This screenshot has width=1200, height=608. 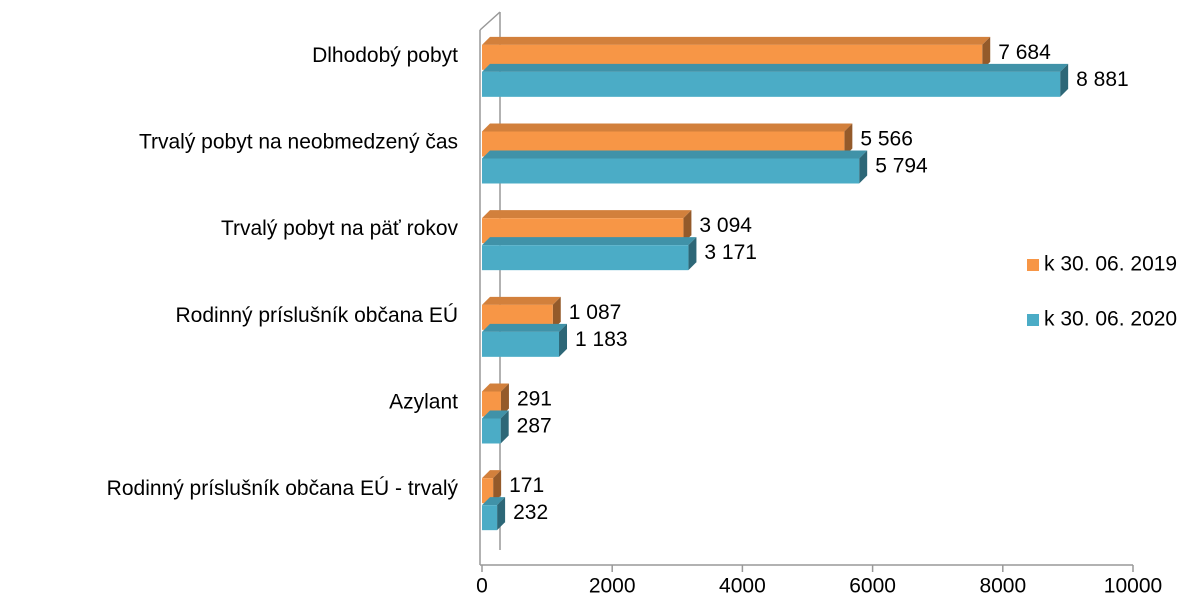 What do you see at coordinates (595, 312) in the screenshot?
I see `data-label: 1 087` at bounding box center [595, 312].